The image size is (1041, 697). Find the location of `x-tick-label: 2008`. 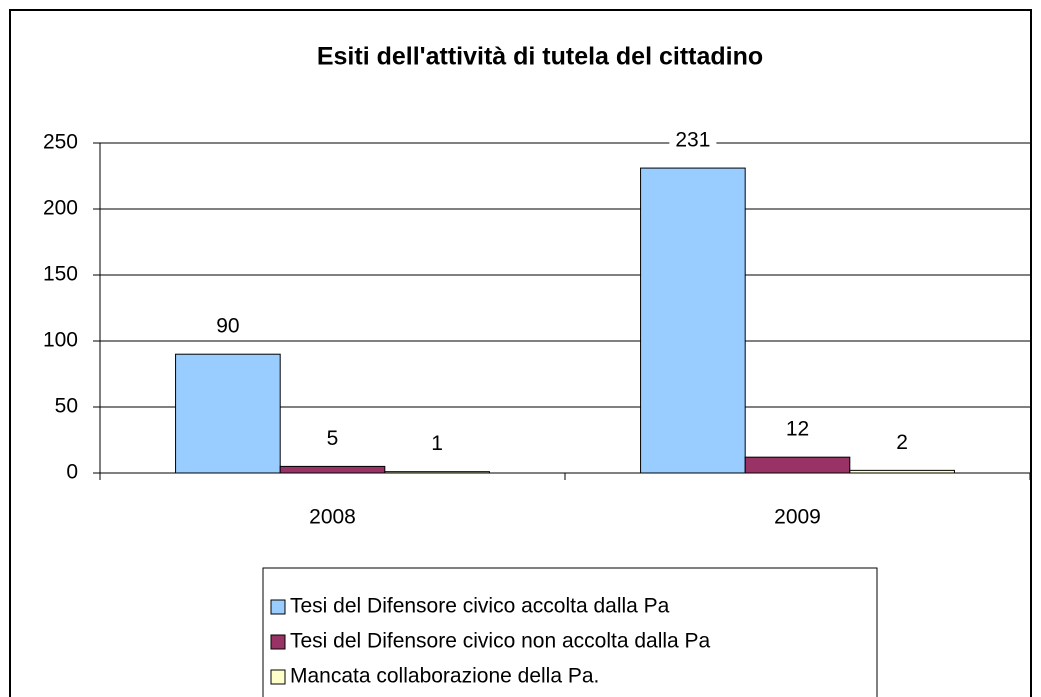

x-tick-label: 2008 is located at coordinates (332, 517).